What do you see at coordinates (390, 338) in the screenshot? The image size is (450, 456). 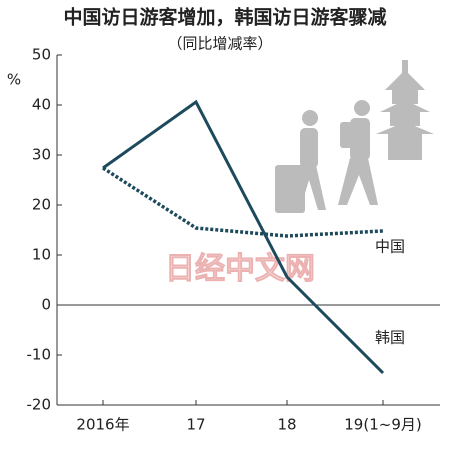 I see `series-label: 韩国` at bounding box center [390, 338].